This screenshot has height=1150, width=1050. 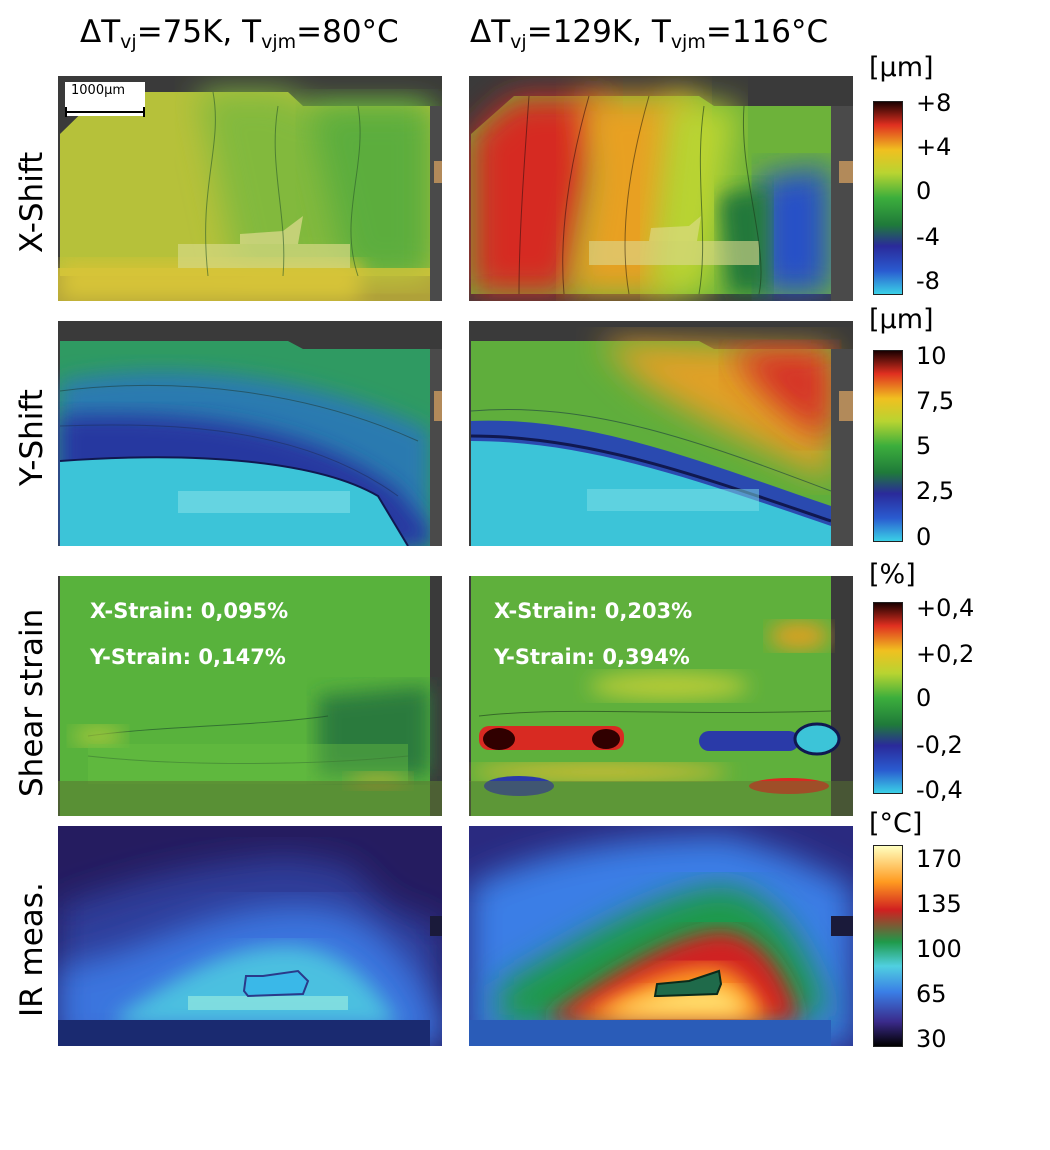 I want to click on tick-ir-1: 135, so click(x=939, y=904).